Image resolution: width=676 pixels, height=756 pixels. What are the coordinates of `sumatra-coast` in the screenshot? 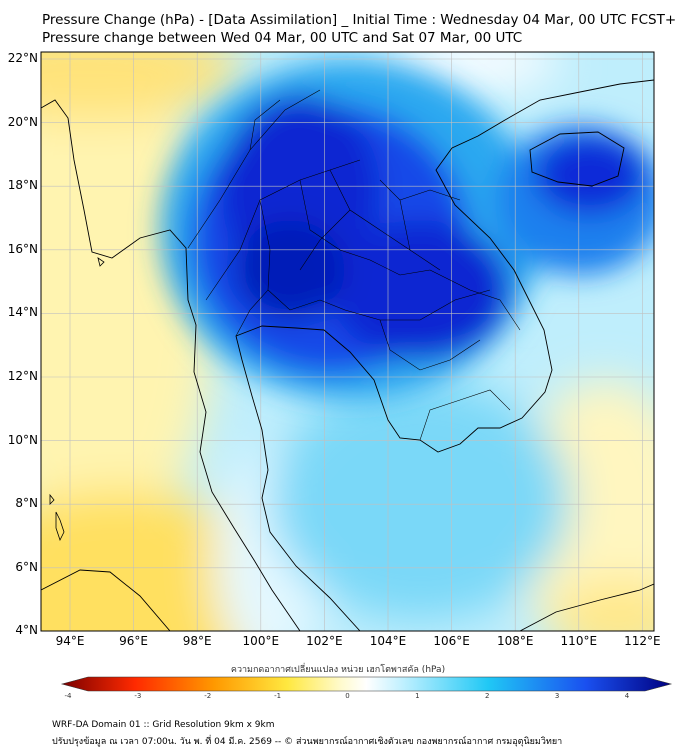 It's located at (106, 600).